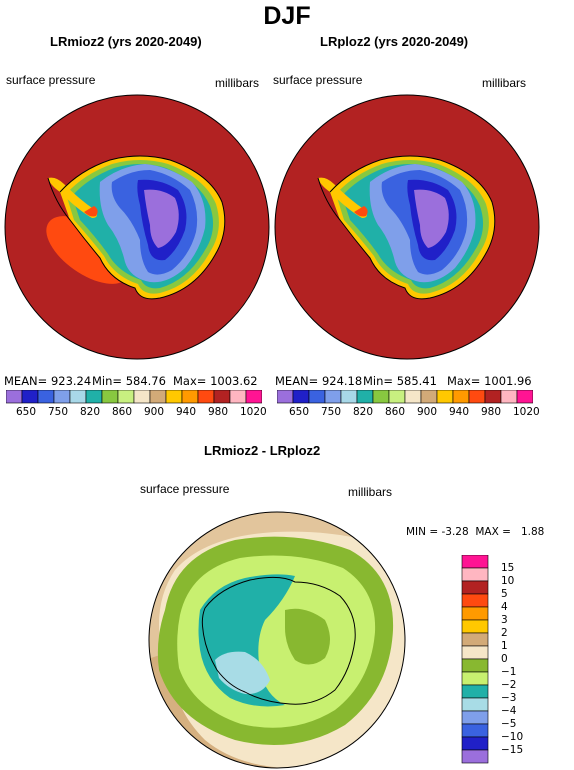 The height and width of the screenshot is (770, 574). What do you see at coordinates (48, 381) in the screenshot?
I see `panel-left-mean: MEAN= 923.24` at bounding box center [48, 381].